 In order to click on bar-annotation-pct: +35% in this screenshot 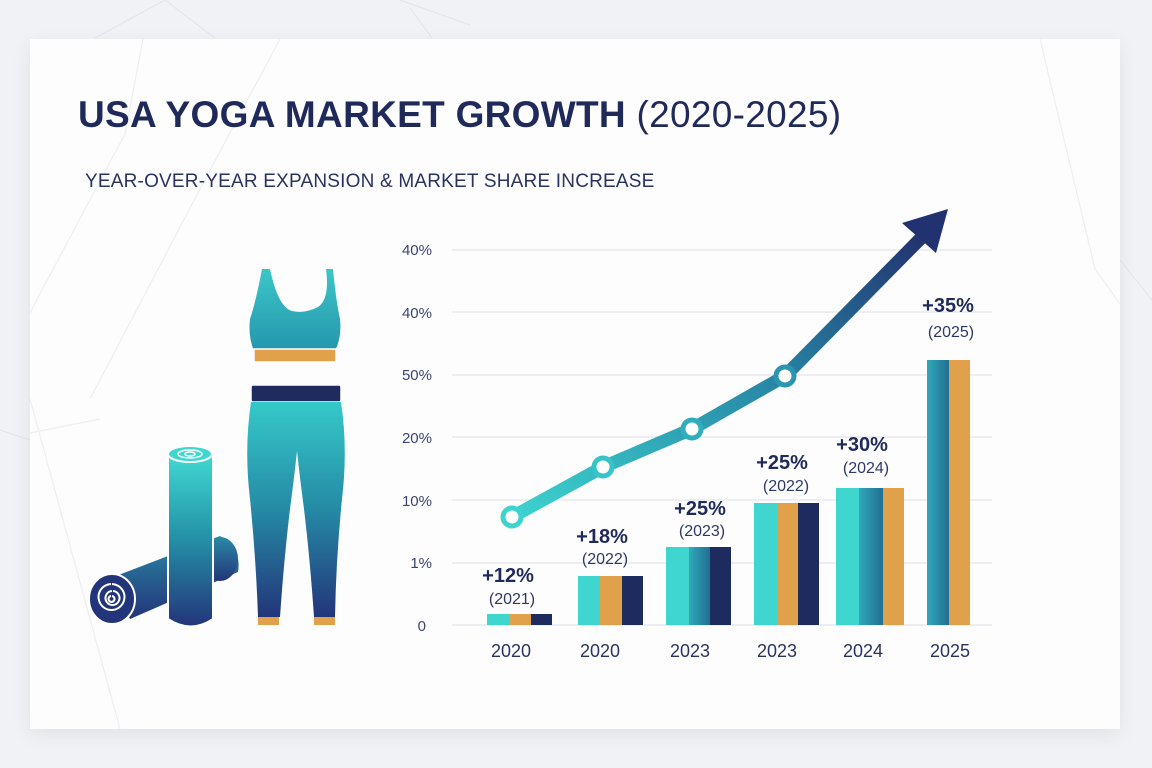, I will do `click(948, 306)`.